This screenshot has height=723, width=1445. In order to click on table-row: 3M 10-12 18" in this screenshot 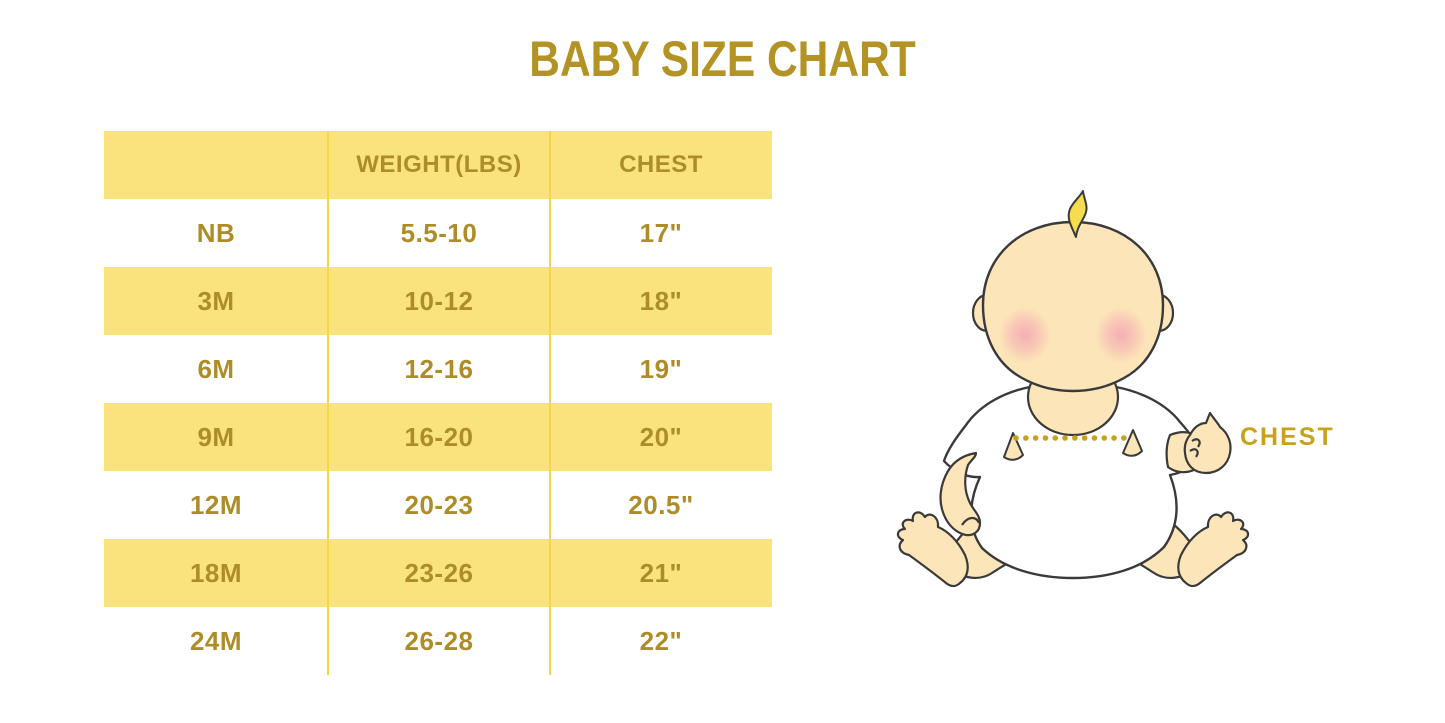, I will do `click(438, 301)`.